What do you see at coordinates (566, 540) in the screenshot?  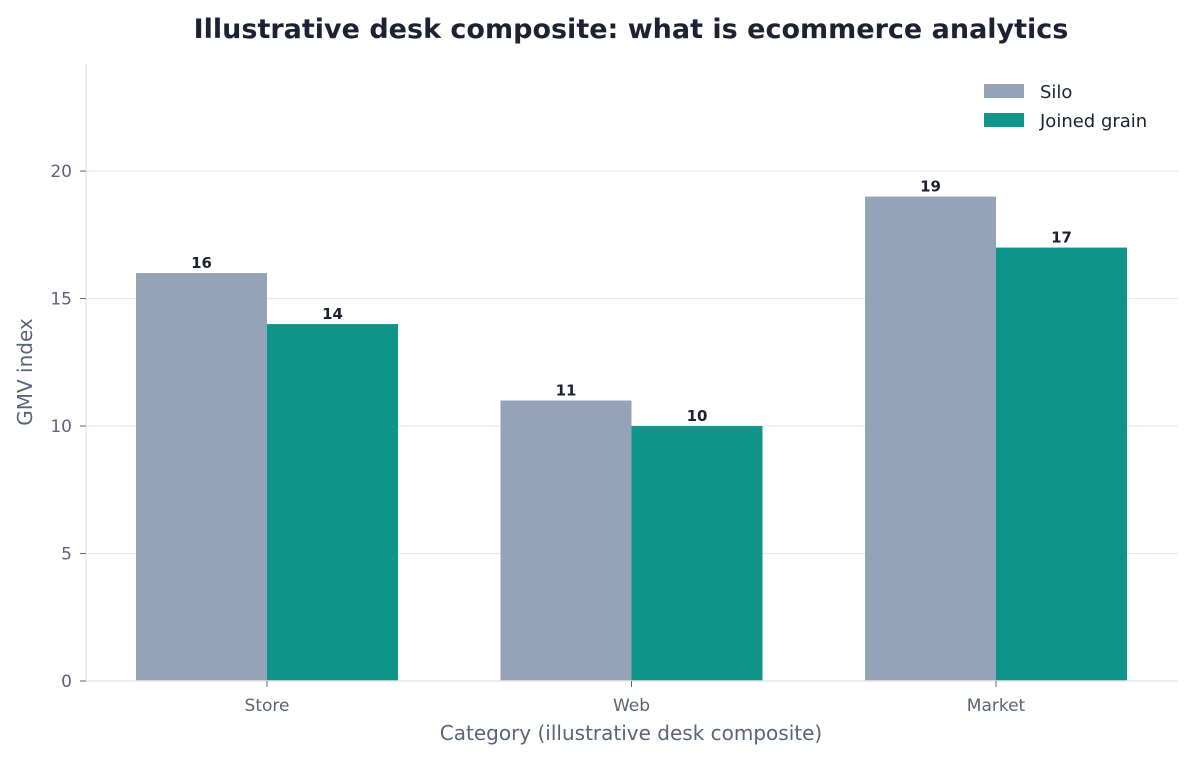 I see `bar-web-silo` at bounding box center [566, 540].